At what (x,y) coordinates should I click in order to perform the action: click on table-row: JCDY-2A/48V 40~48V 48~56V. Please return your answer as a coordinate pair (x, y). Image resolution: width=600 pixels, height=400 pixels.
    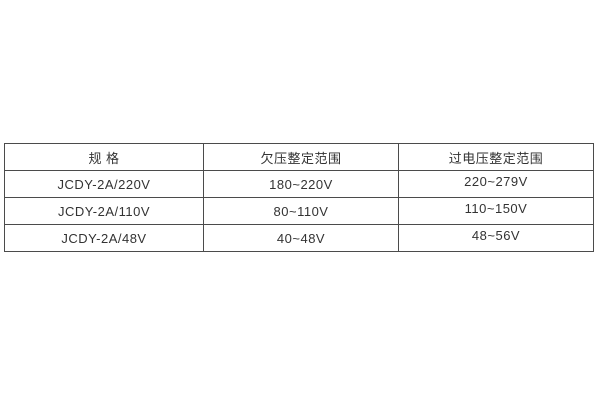
    Looking at the image, I should click on (299, 238).